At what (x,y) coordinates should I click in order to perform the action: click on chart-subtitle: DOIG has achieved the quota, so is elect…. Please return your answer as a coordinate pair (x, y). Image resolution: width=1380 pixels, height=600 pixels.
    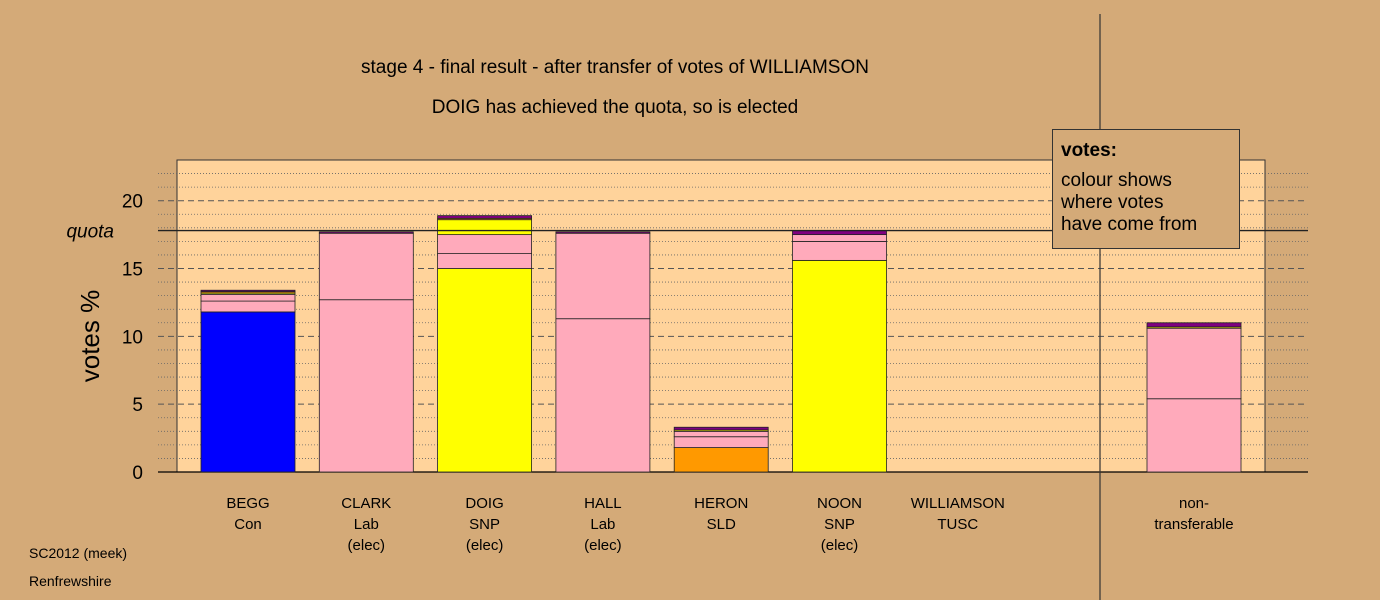
    Looking at the image, I should click on (615, 107).